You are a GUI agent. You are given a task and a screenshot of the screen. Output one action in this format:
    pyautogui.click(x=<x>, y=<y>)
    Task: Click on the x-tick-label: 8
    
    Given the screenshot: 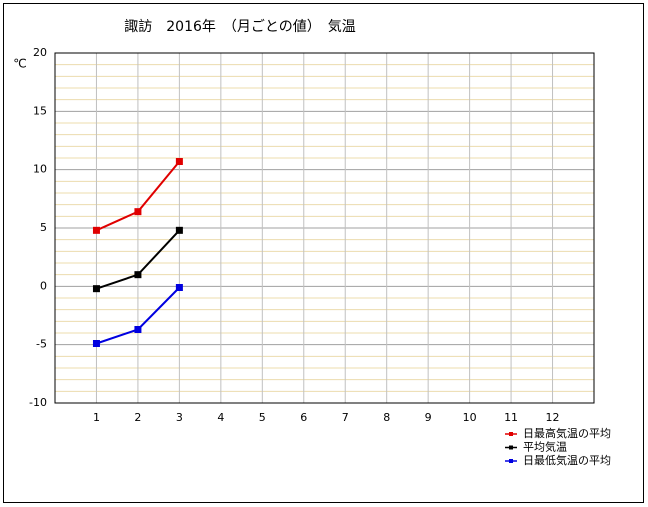 What is the action you would take?
    pyautogui.click(x=386, y=417)
    